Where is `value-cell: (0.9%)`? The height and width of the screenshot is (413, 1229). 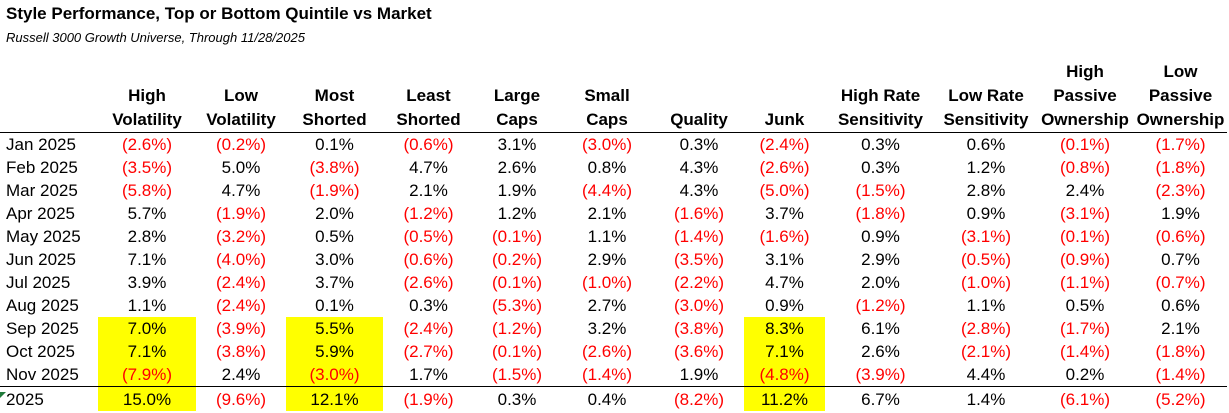 value-cell: (0.9%) is located at coordinates (1085, 259).